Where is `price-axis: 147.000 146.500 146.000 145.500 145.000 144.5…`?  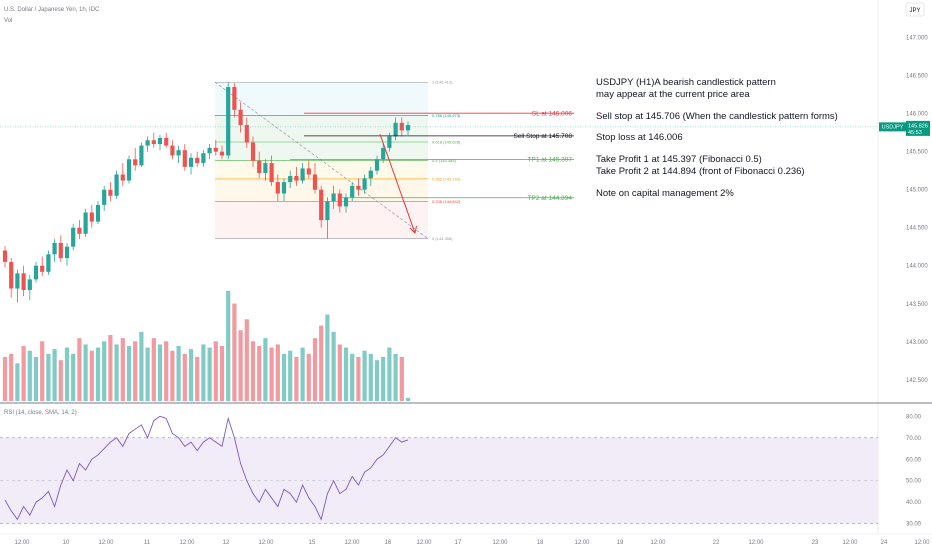 price-axis: 147.000 146.500 146.000 145.500 145.000 144.5… is located at coordinates (904, 210).